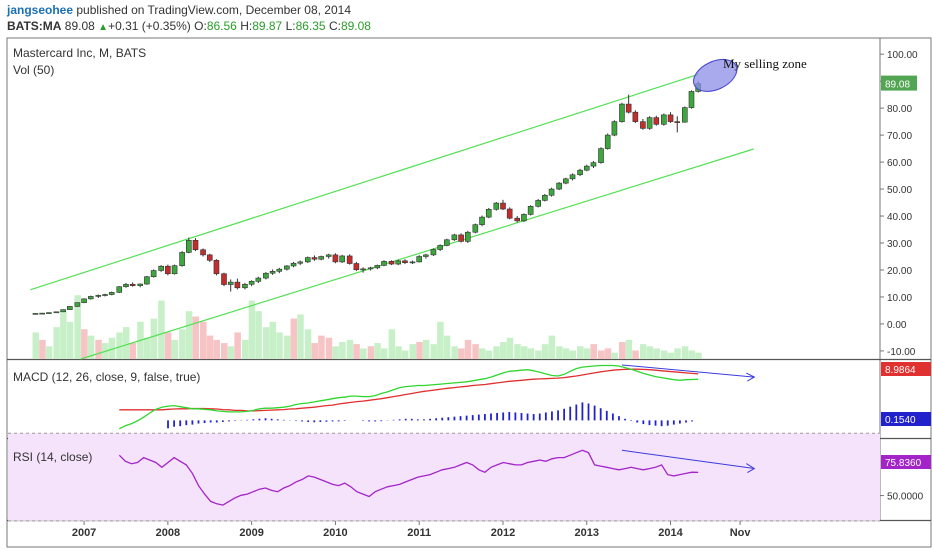  Describe the element at coordinates (335, 533) in the screenshot. I see `x-tick-label: 2010` at that location.